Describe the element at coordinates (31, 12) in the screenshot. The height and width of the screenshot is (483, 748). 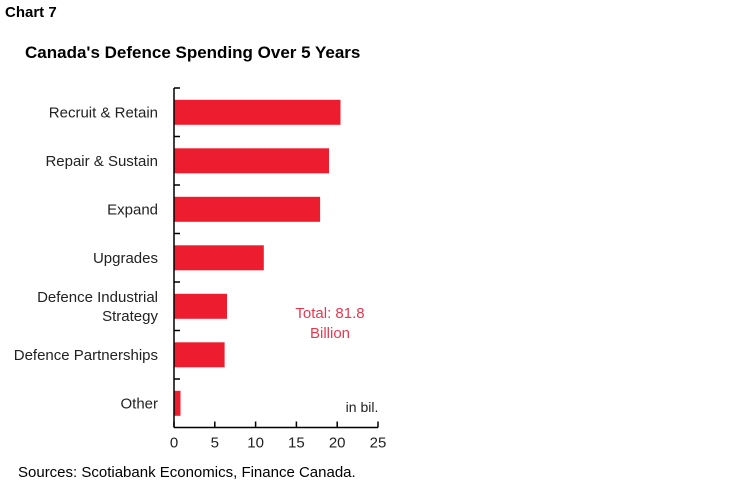
I see `chart-number: Chart 7` at that location.